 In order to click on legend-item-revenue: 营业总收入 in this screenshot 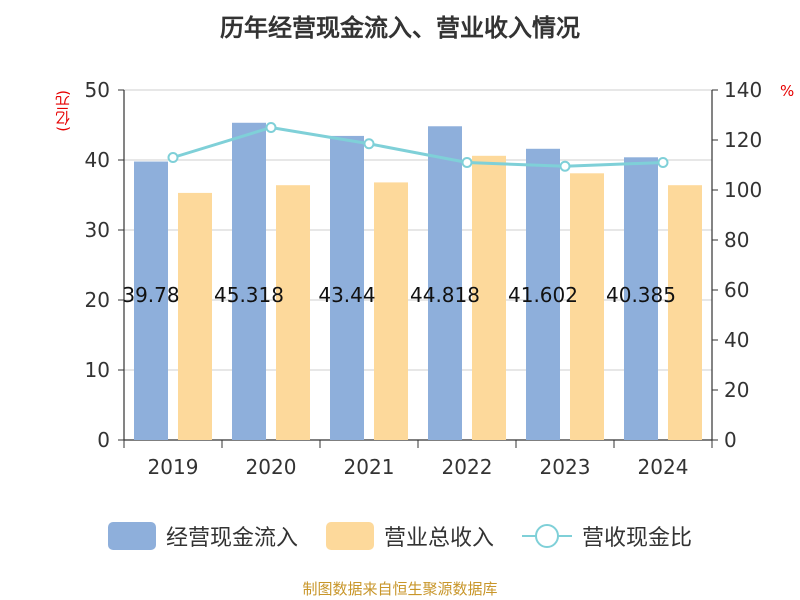, I will do `click(409, 536)`.